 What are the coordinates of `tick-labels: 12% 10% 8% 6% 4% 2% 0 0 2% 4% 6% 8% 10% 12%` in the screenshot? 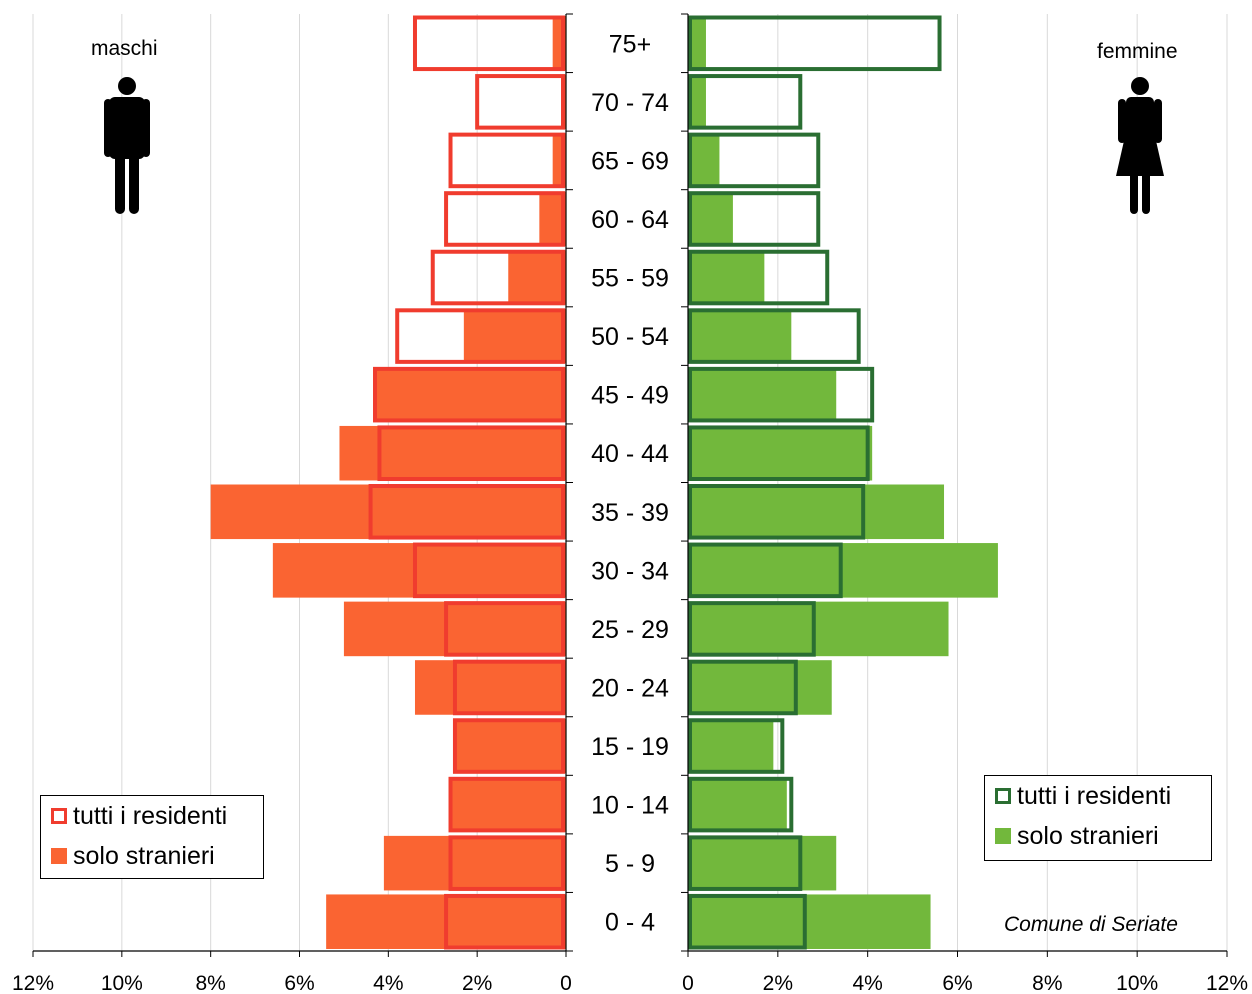 It's located at (630, 983).